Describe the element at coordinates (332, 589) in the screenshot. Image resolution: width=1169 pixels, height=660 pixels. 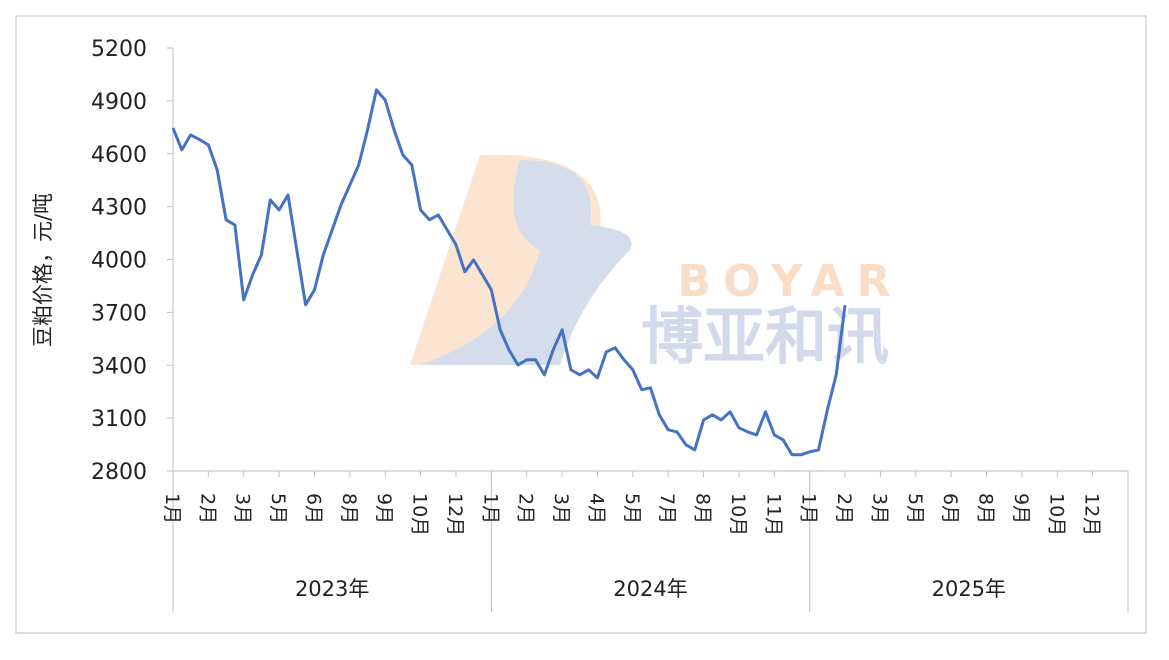
I see `year-label: 2023年` at that location.